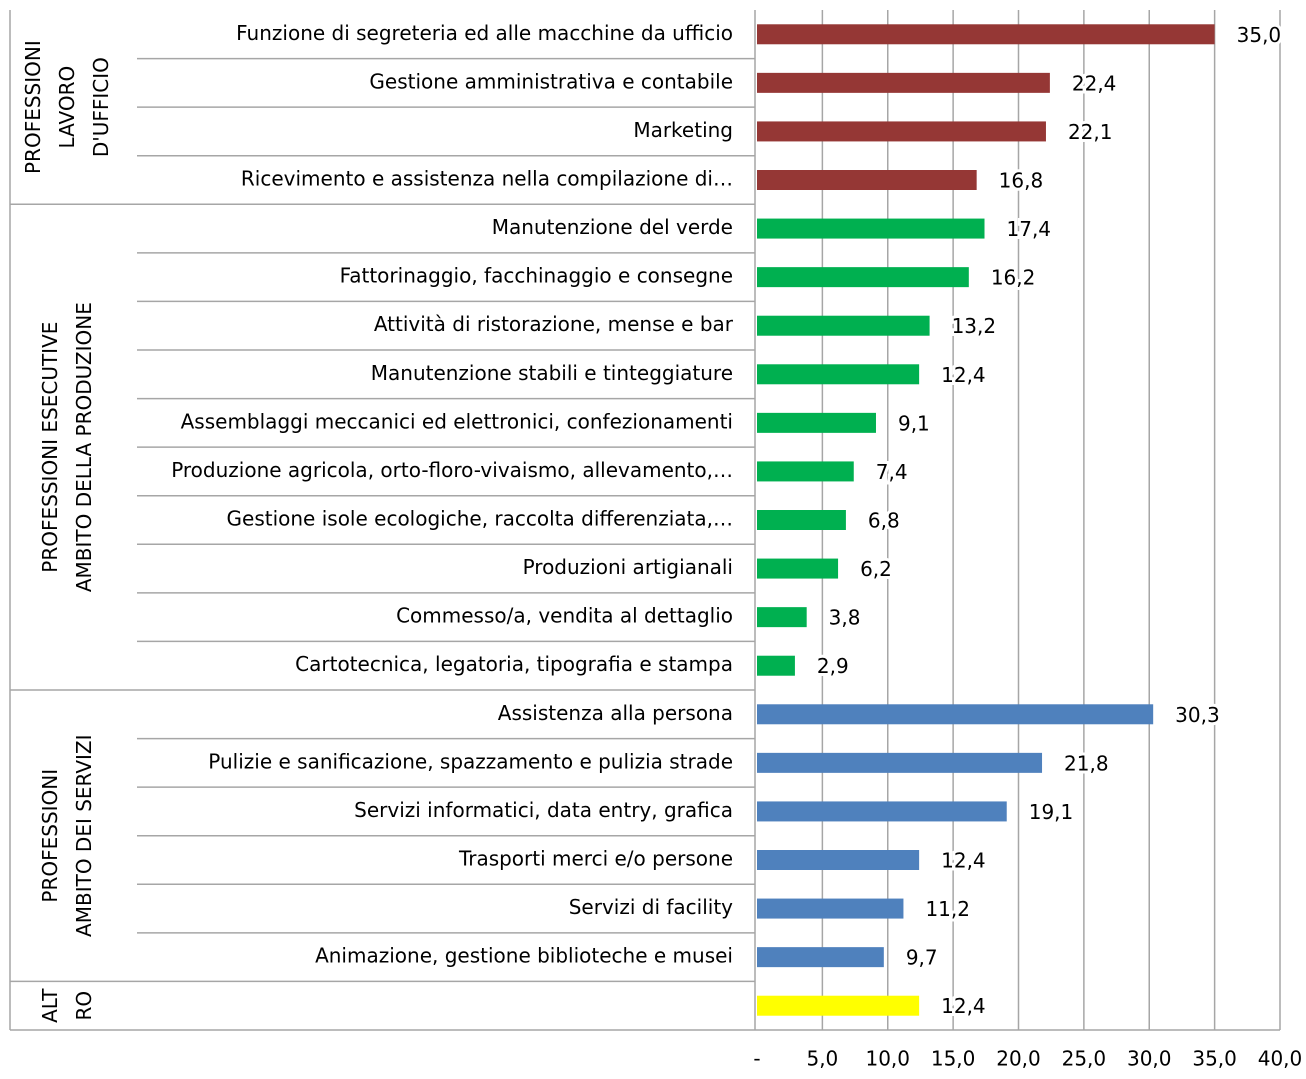  Describe the element at coordinates (543, 810) in the screenshot. I see `category-label: Servizi informatici, data entry, grafica` at that location.